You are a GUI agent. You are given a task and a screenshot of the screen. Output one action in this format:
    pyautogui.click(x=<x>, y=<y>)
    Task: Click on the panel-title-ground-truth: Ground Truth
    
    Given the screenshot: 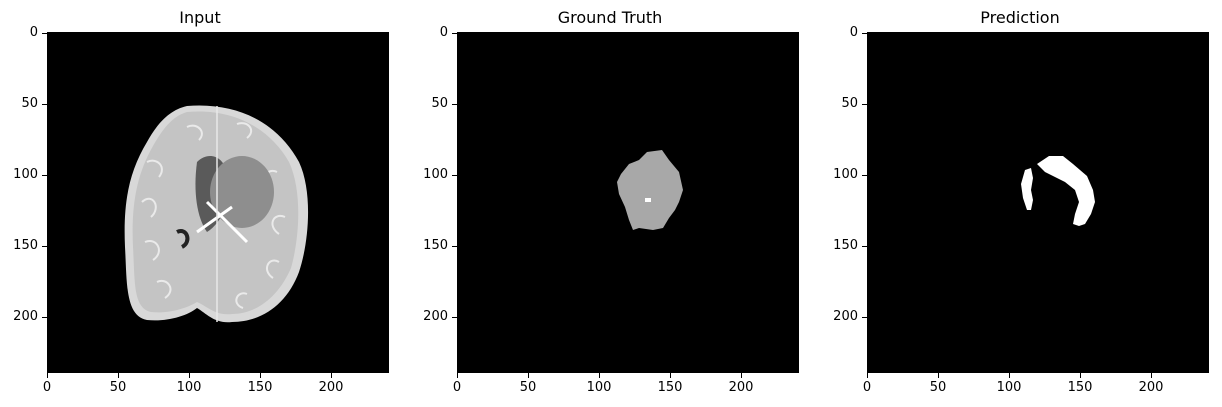 What is the action you would take?
    pyautogui.click(x=610, y=17)
    